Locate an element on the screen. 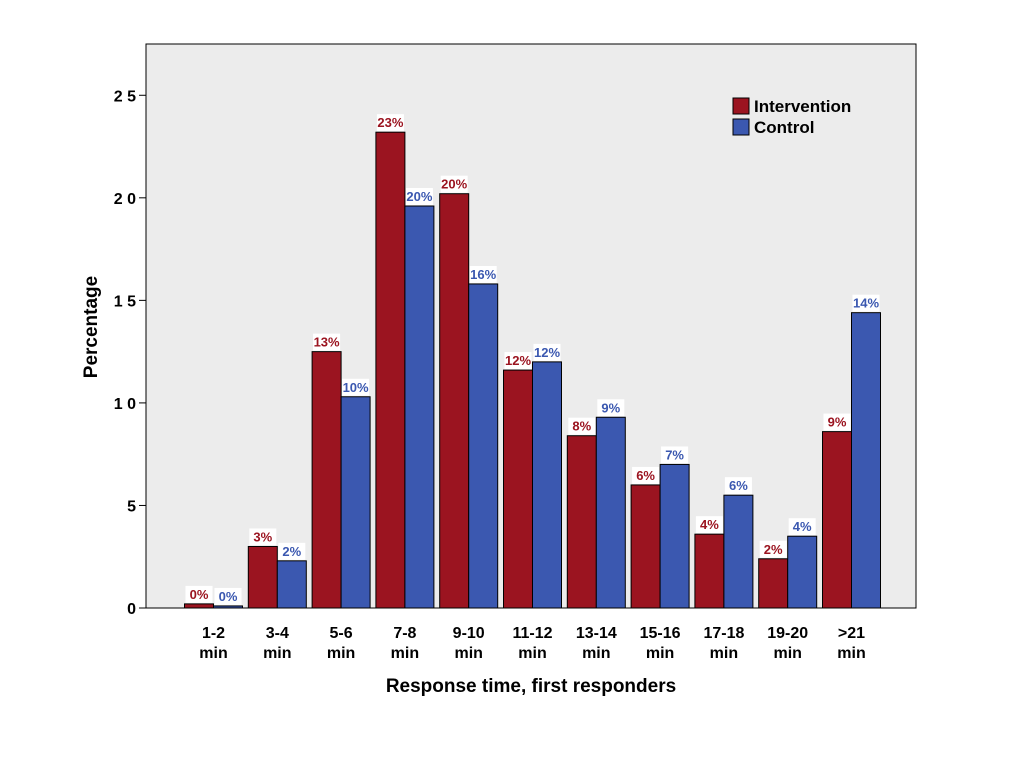  x-tick-label: 1-2 is located at coordinates (213, 633).